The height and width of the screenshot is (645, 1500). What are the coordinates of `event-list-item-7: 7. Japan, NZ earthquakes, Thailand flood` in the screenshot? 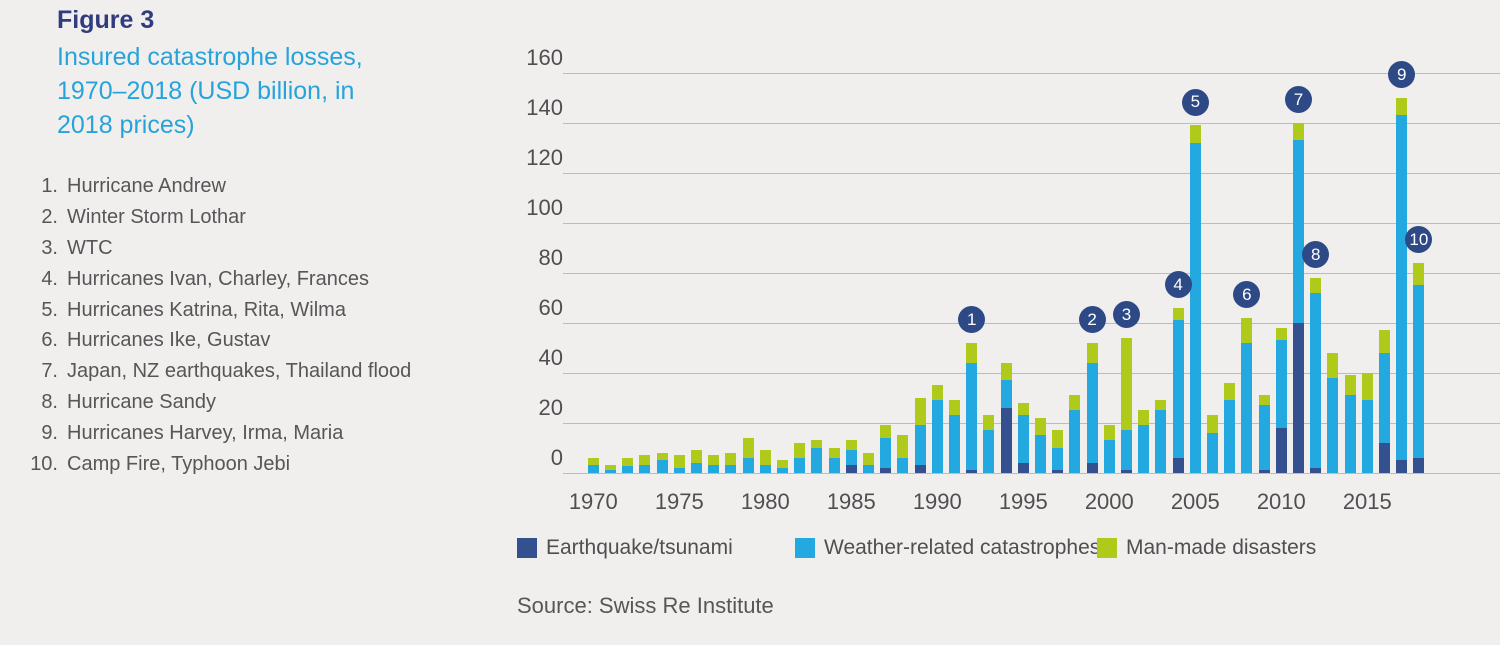 It's located at (215, 371).